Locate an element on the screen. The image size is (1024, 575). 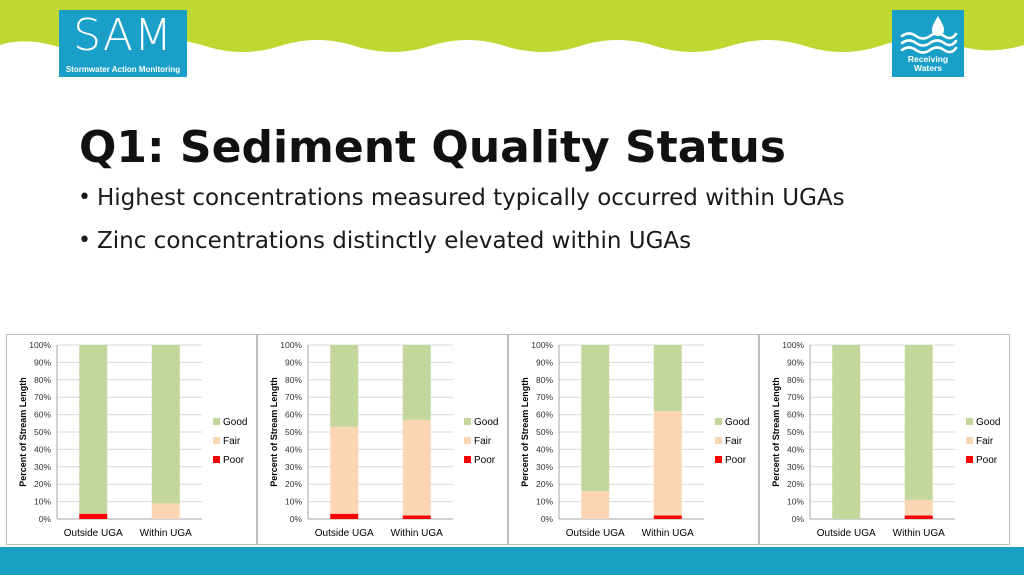
receiving-waters-label: Receiving Waters is located at coordinates (928, 64).